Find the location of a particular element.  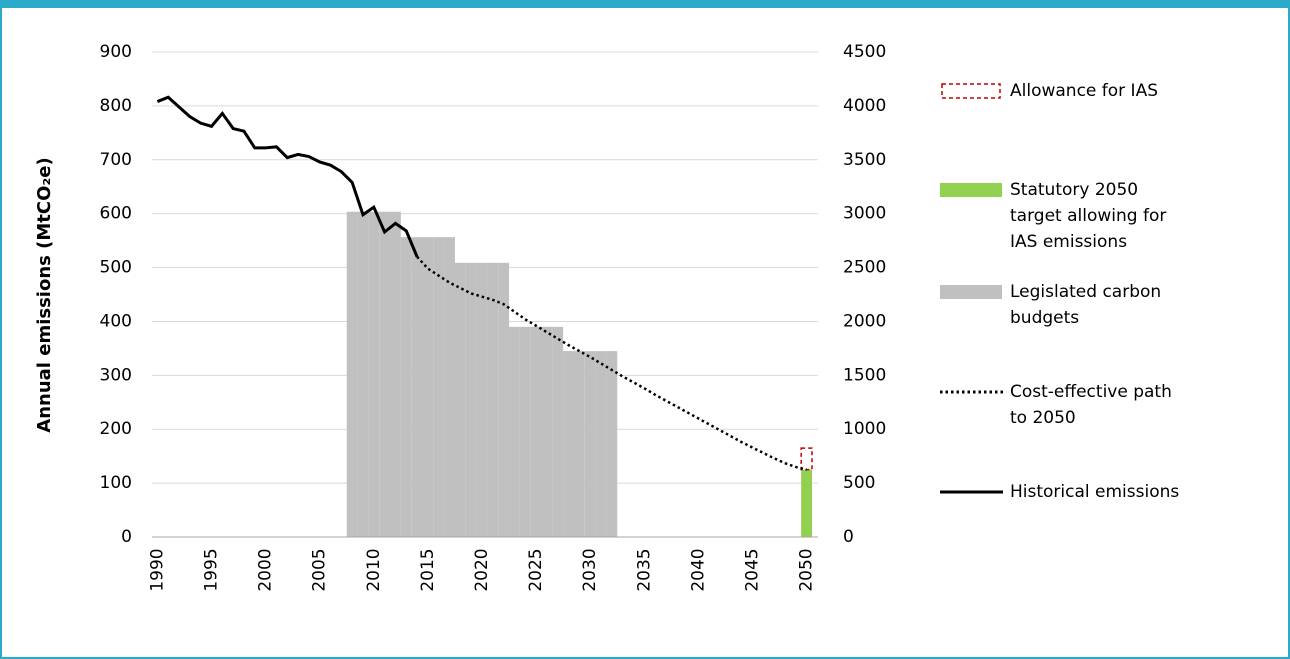

y-tick-label: 300 is located at coordinates (116, 375).